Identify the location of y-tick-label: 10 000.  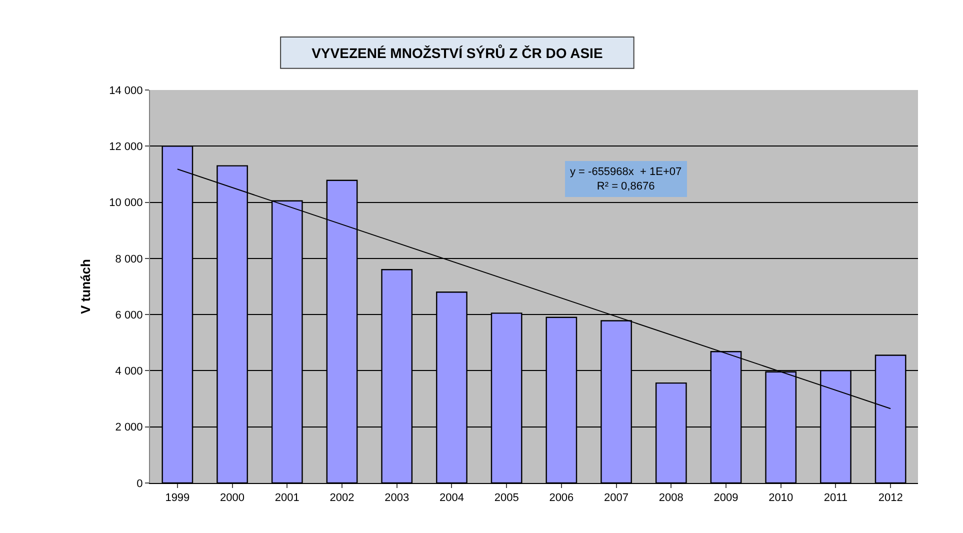
(126, 203).